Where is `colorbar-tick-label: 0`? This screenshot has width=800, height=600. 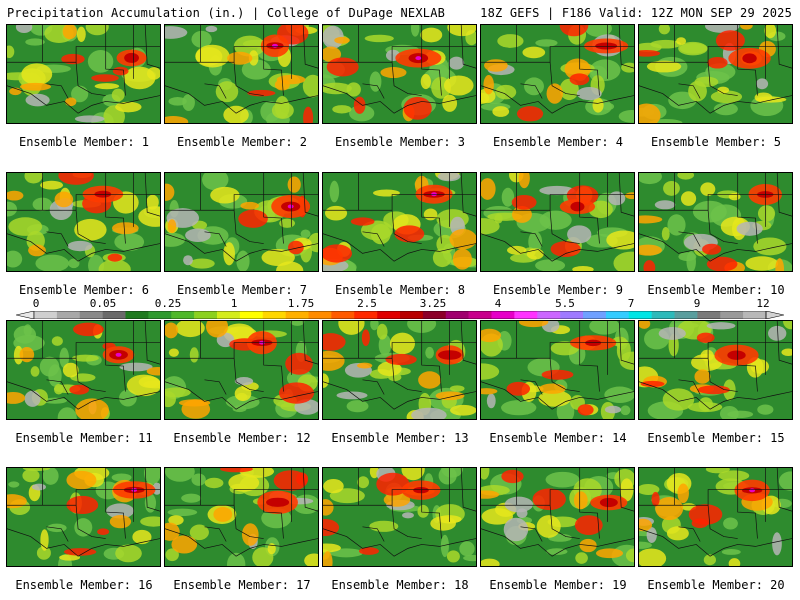 colorbar-tick-label: 0 is located at coordinates (36, 303).